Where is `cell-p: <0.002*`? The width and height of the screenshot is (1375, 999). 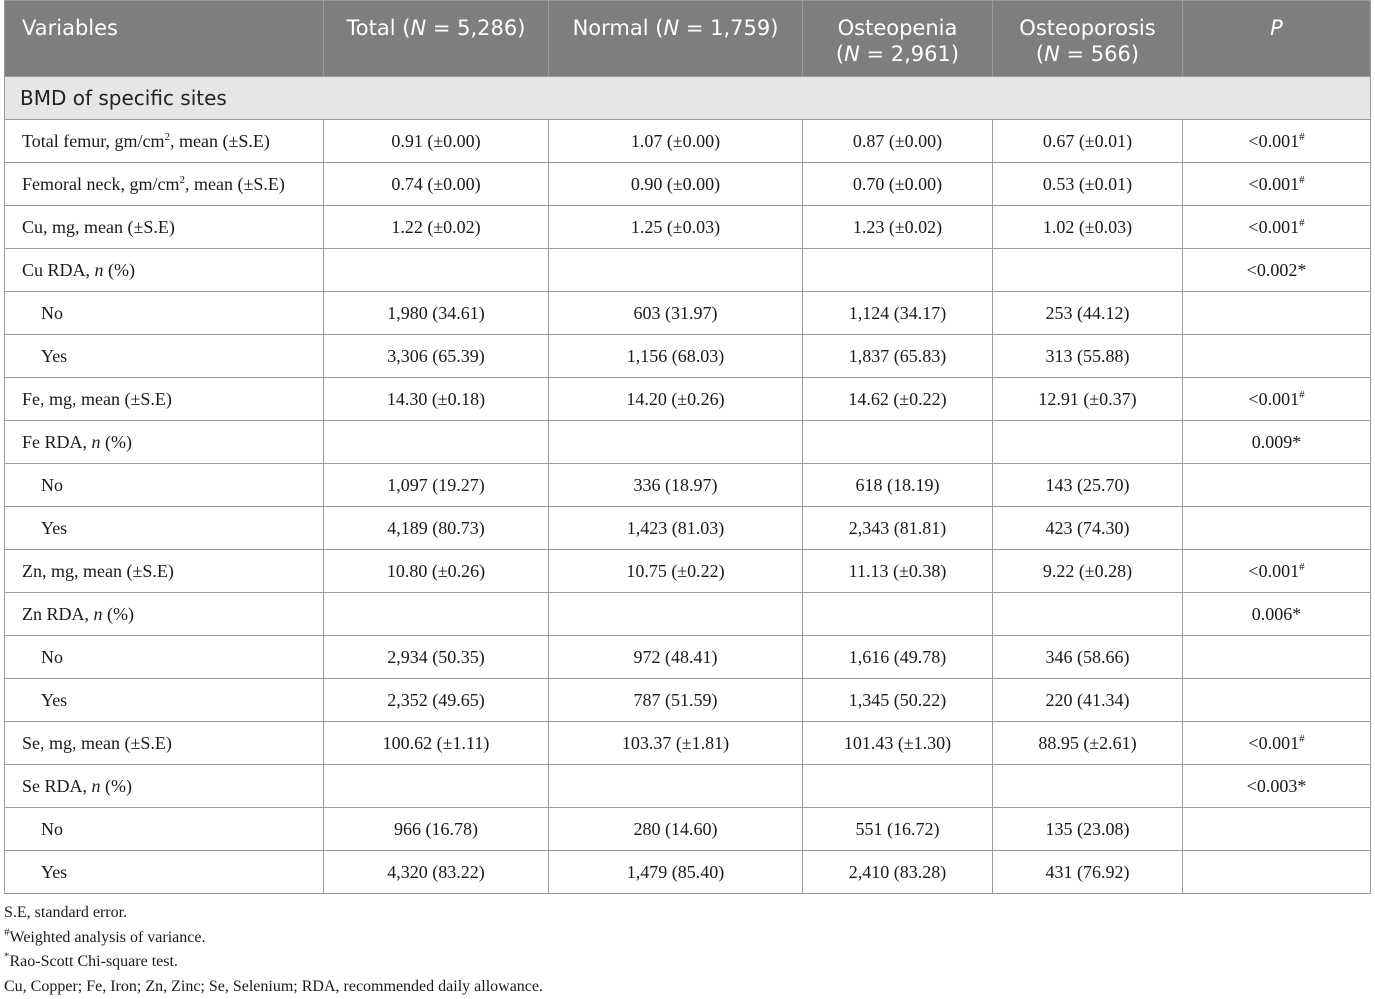 cell-p: <0.002* is located at coordinates (1276, 270).